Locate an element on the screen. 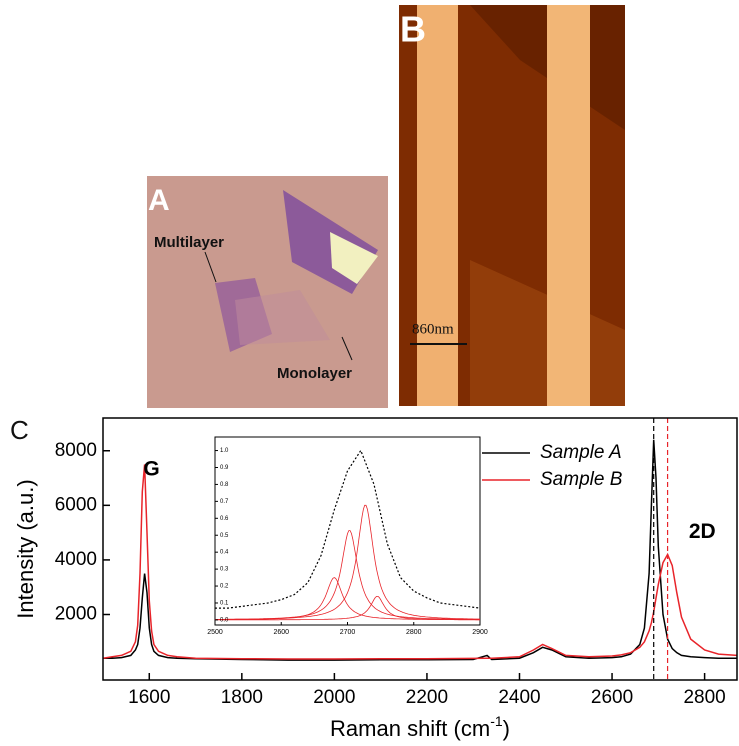  y-axis-label: Intensity (a.u.) is located at coordinates (25, 548).